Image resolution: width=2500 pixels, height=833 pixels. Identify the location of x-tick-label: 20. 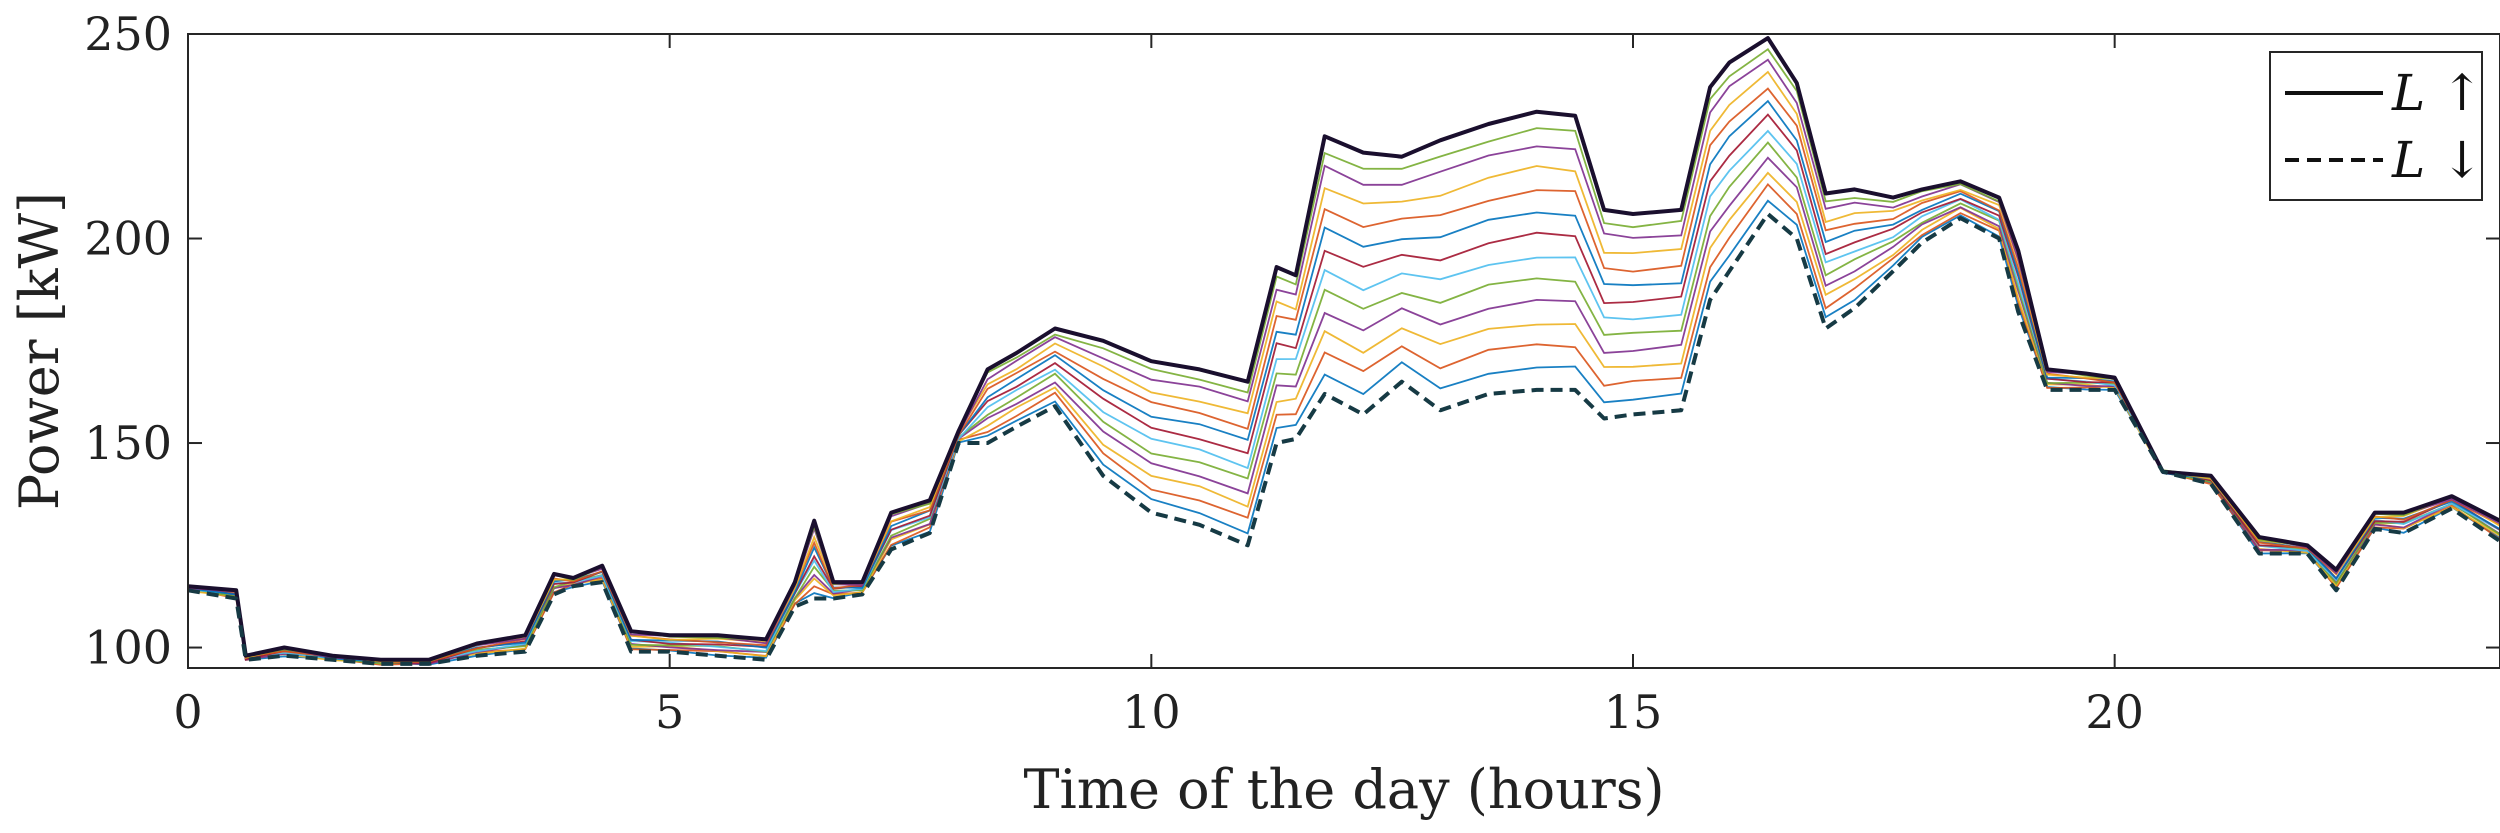
(2114, 712).